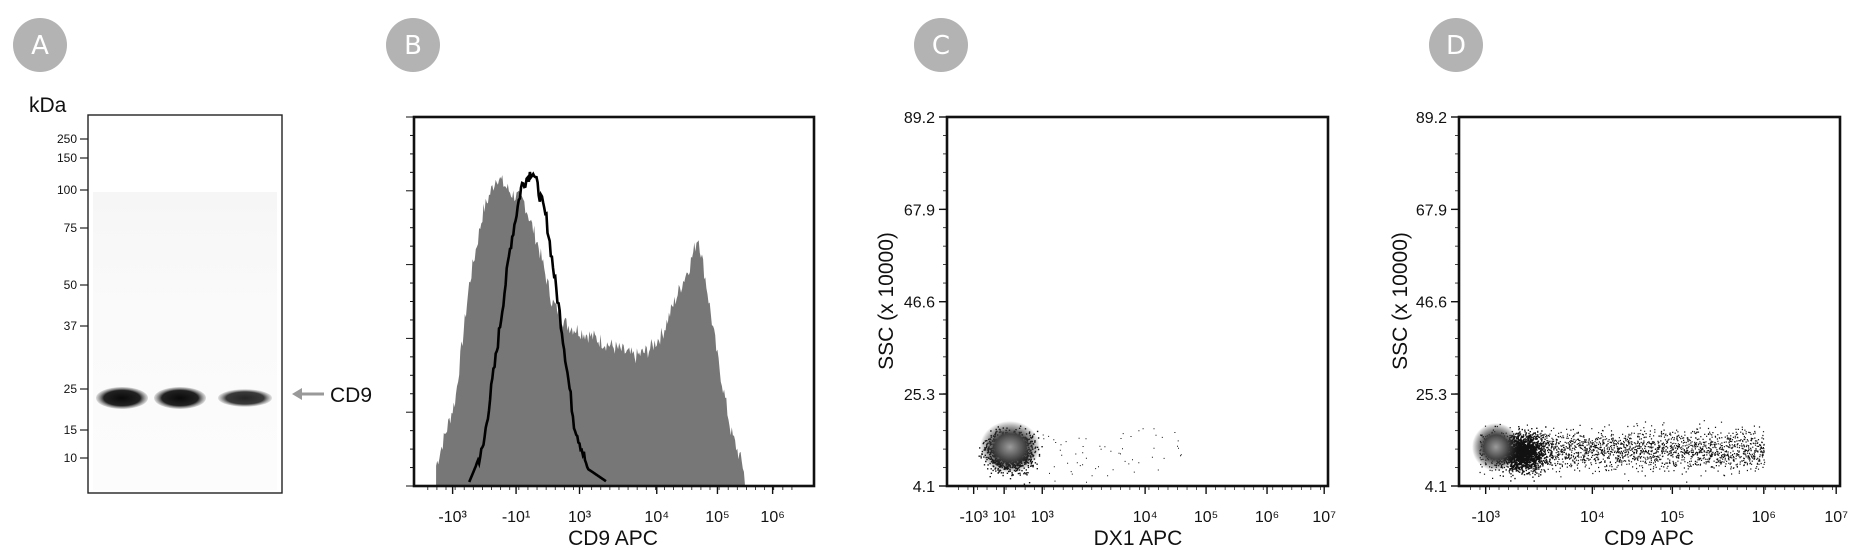 The image size is (1863, 548). Describe the element at coordinates (351, 395) in the screenshot. I see `blot-band-label: CD9` at that location.